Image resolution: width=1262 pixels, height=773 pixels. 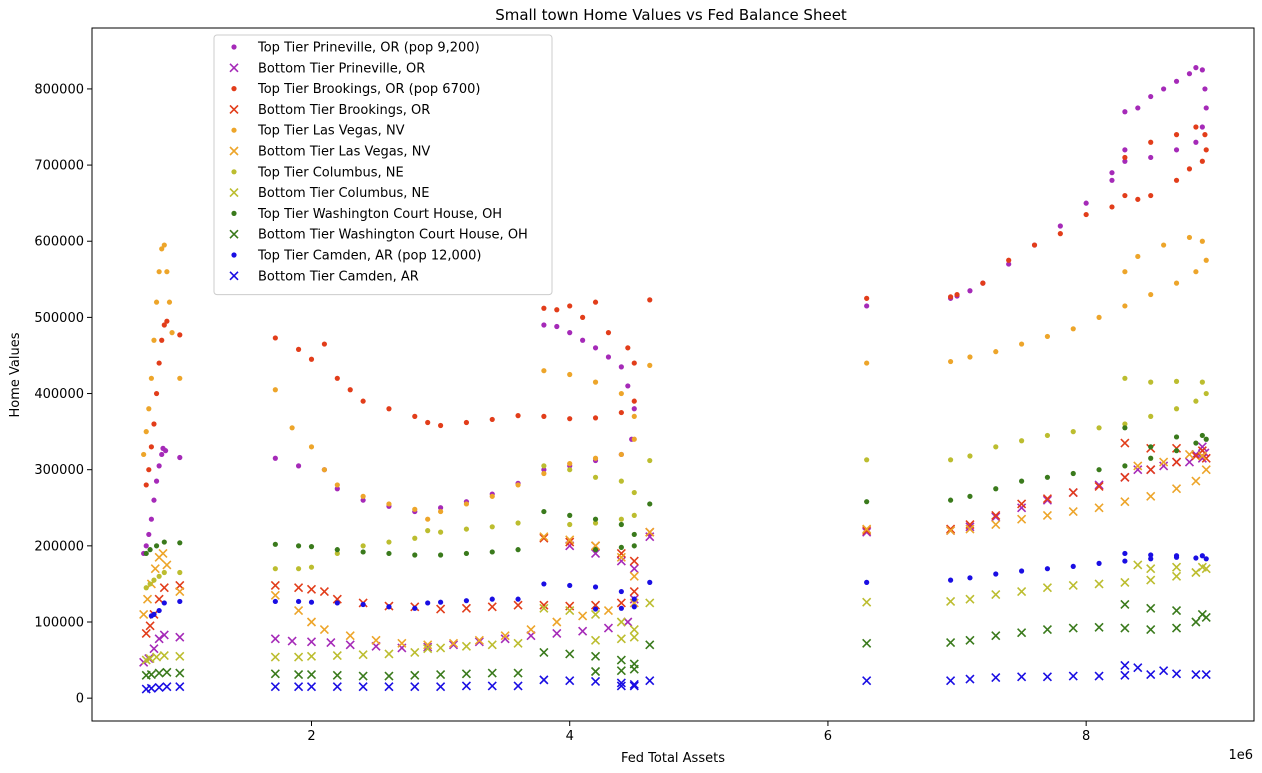 I want to click on y-tick-label: 600000, so click(x=59, y=242).